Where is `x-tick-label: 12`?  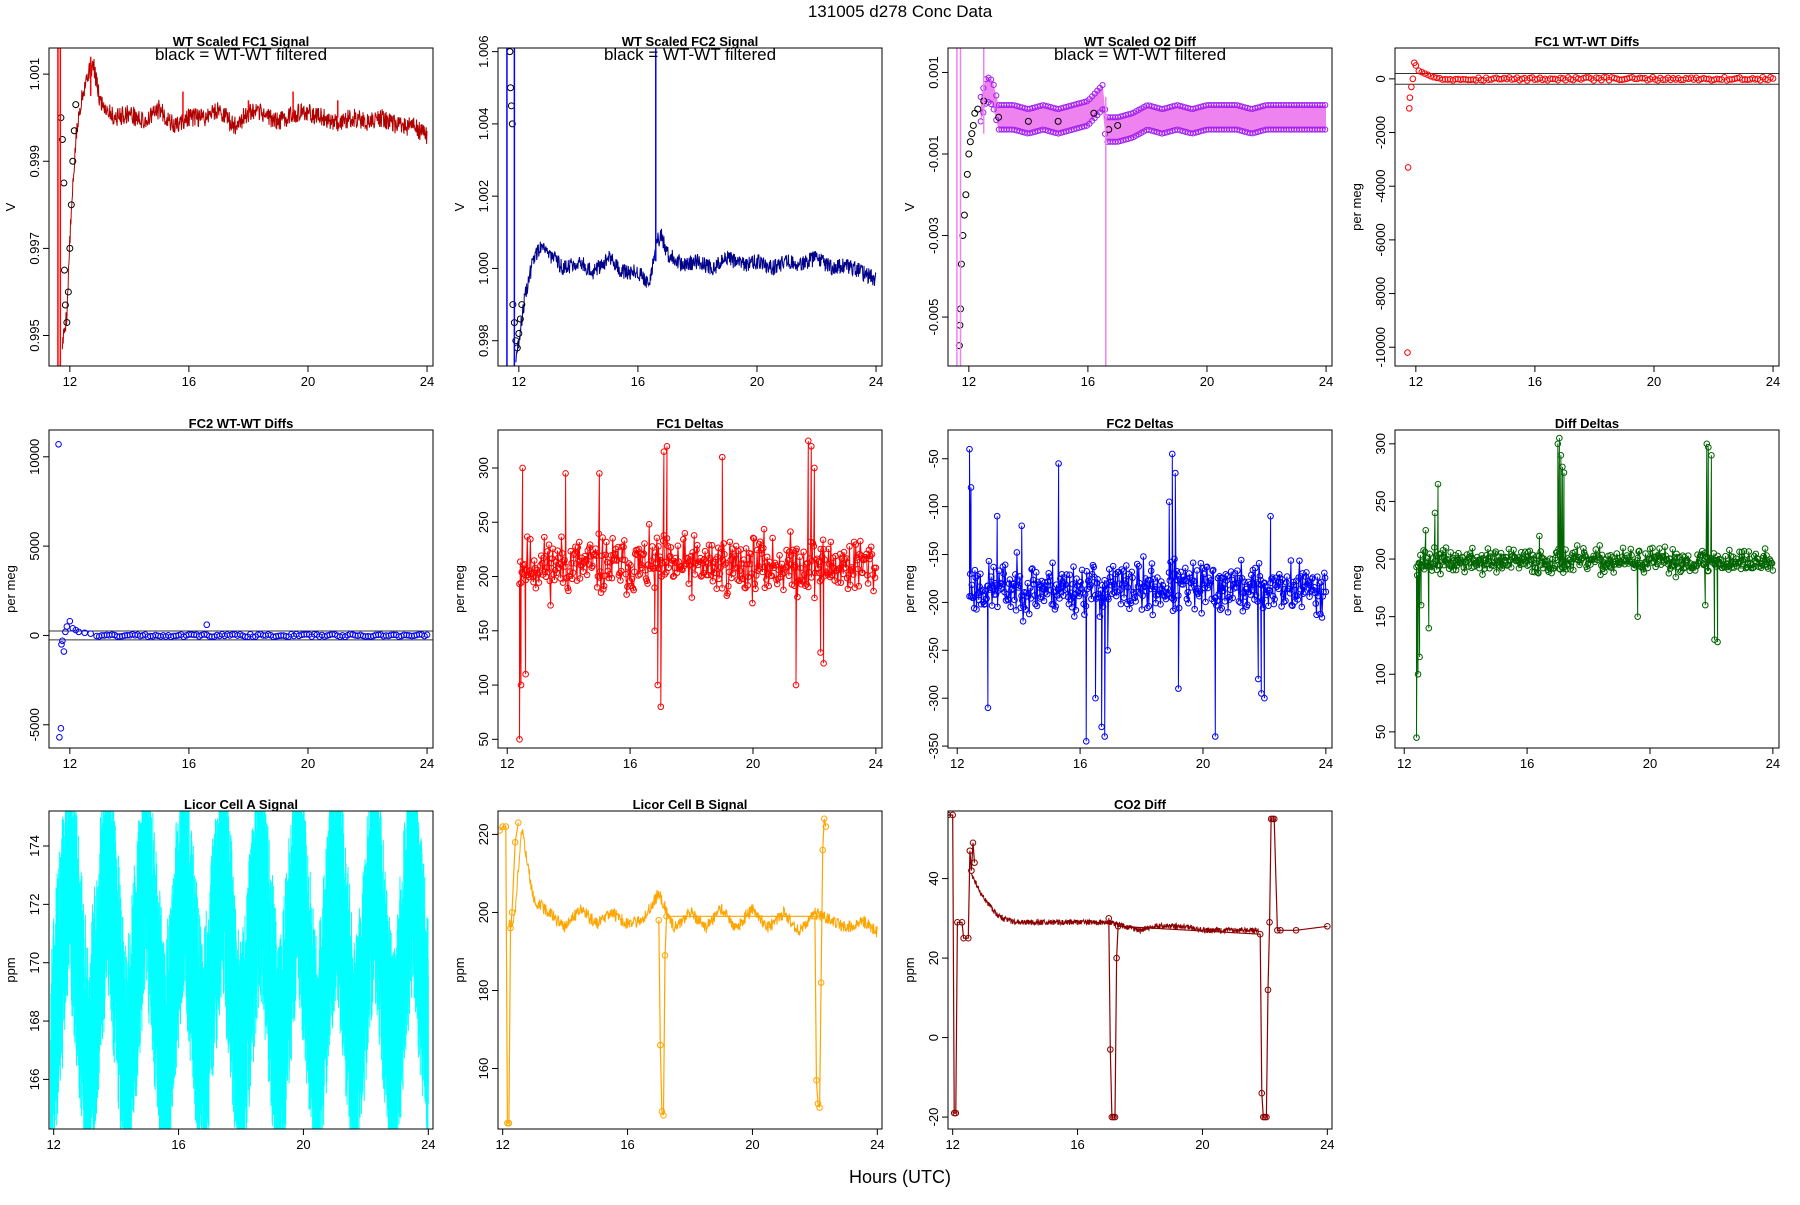 x-tick-label: 12 is located at coordinates (502, 1144).